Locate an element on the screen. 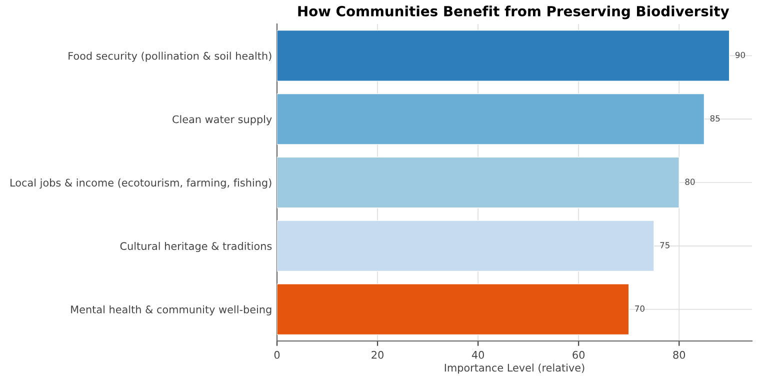 This screenshot has width=758, height=376. x-tick-label: 60 is located at coordinates (578, 354).